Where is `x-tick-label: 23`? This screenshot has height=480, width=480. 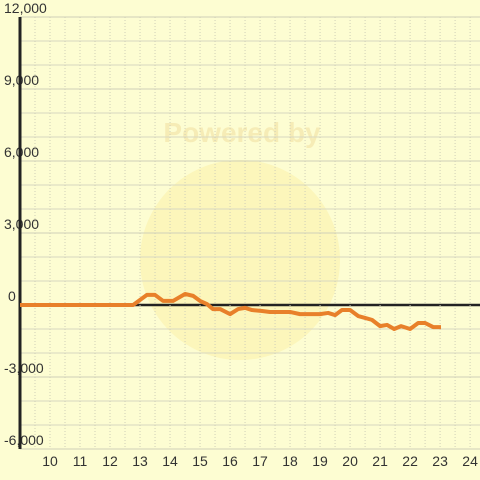 x-tick-label: 23 is located at coordinates (440, 461).